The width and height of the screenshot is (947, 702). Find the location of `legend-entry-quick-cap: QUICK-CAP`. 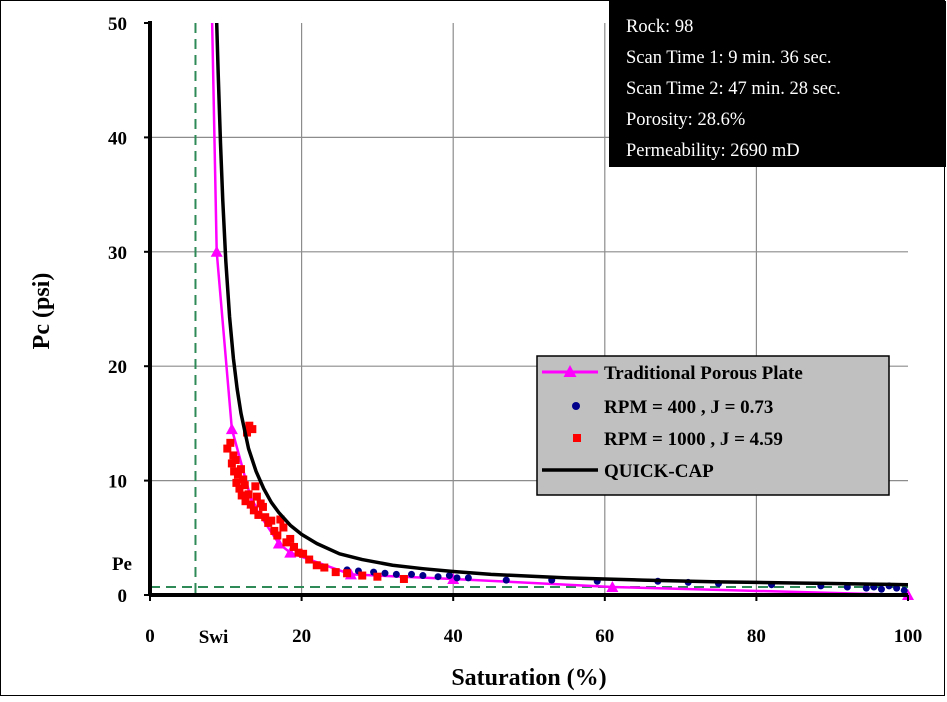

legend-entry-quick-cap: QUICK-CAP is located at coordinates (628, 471).